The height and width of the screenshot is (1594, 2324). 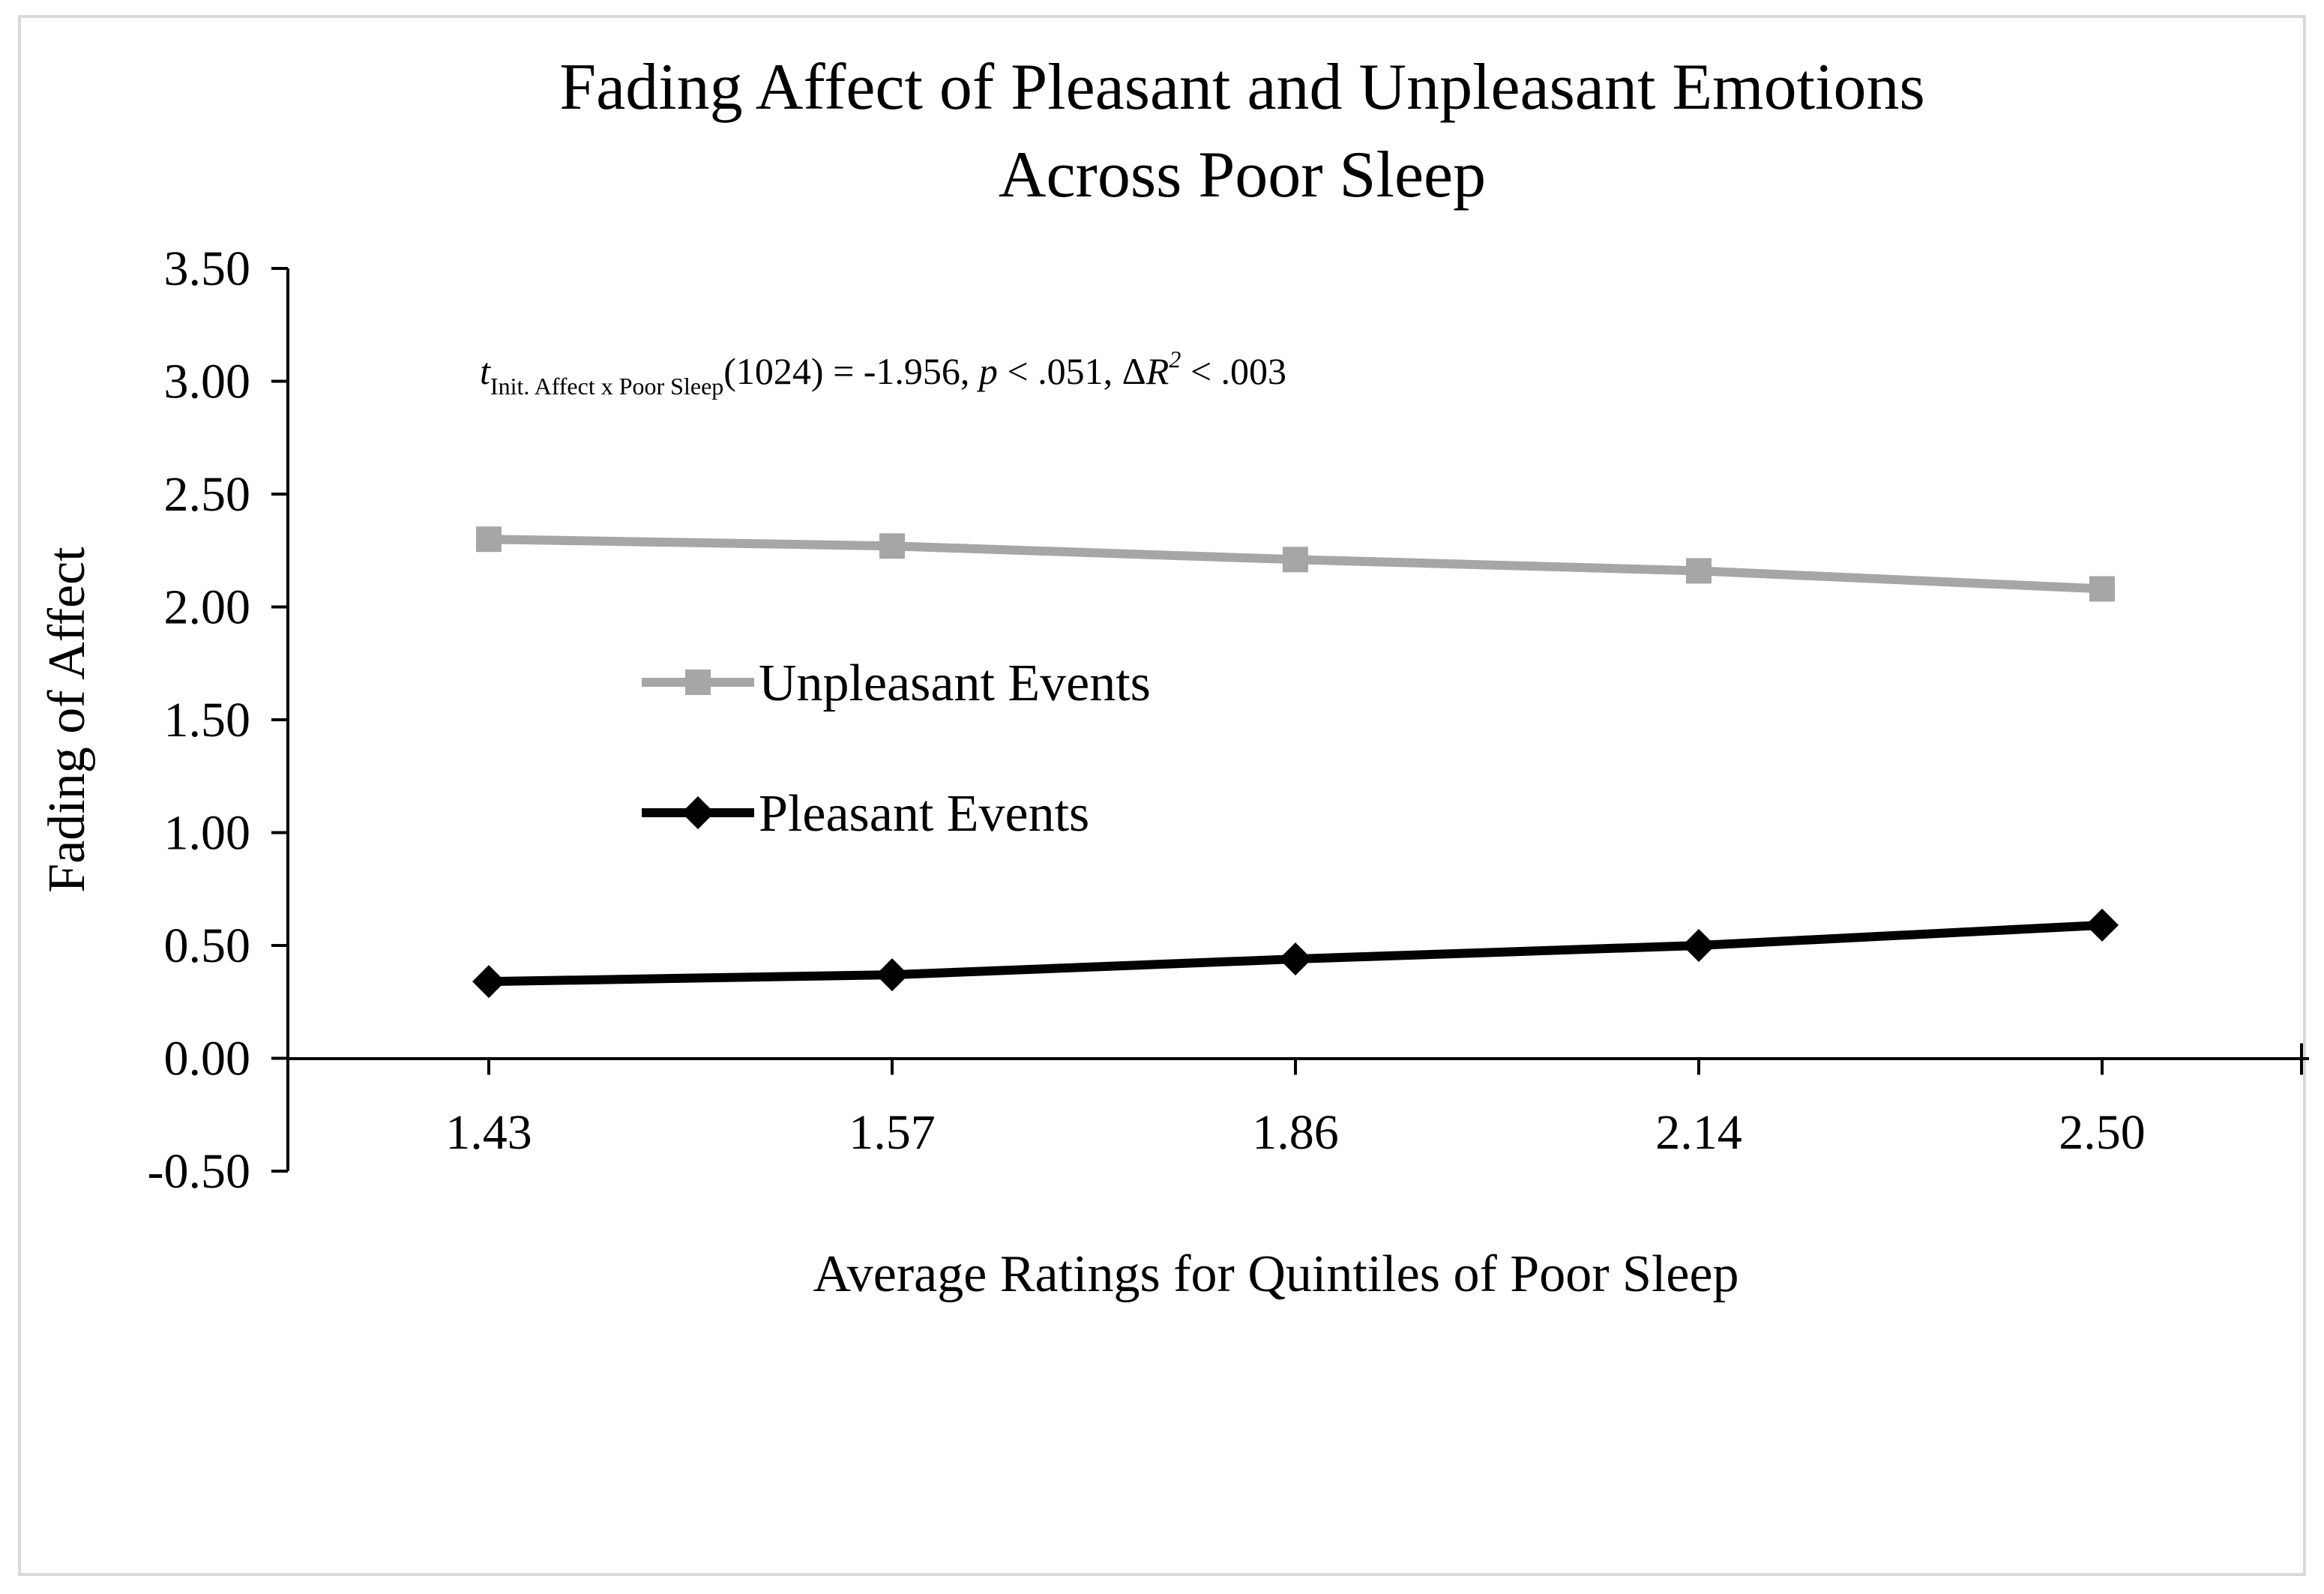 What do you see at coordinates (697, 812) in the screenshot?
I see `legend-pleasant-events-marker` at bounding box center [697, 812].